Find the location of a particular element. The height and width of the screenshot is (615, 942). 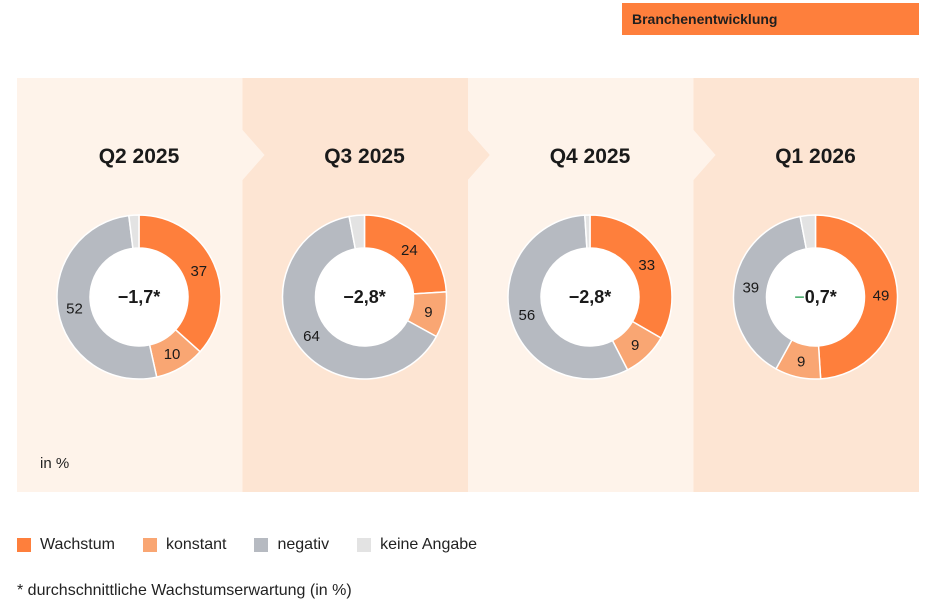

legend-item-keine-angabe: keine Angabe is located at coordinates (417, 545).